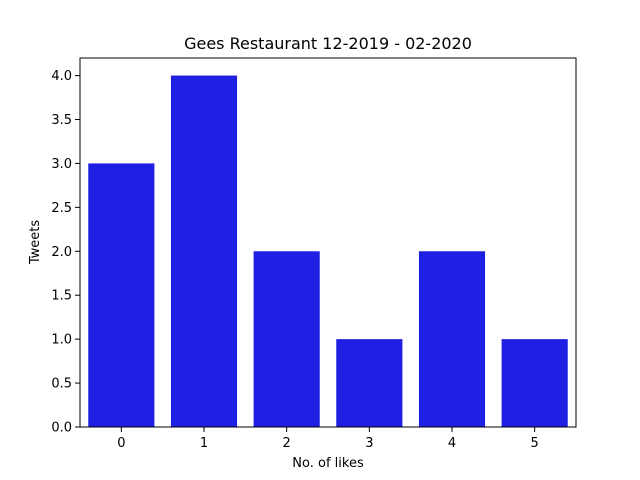  Describe the element at coordinates (328, 463) in the screenshot. I see `x-axis-label: No. of likes` at that location.